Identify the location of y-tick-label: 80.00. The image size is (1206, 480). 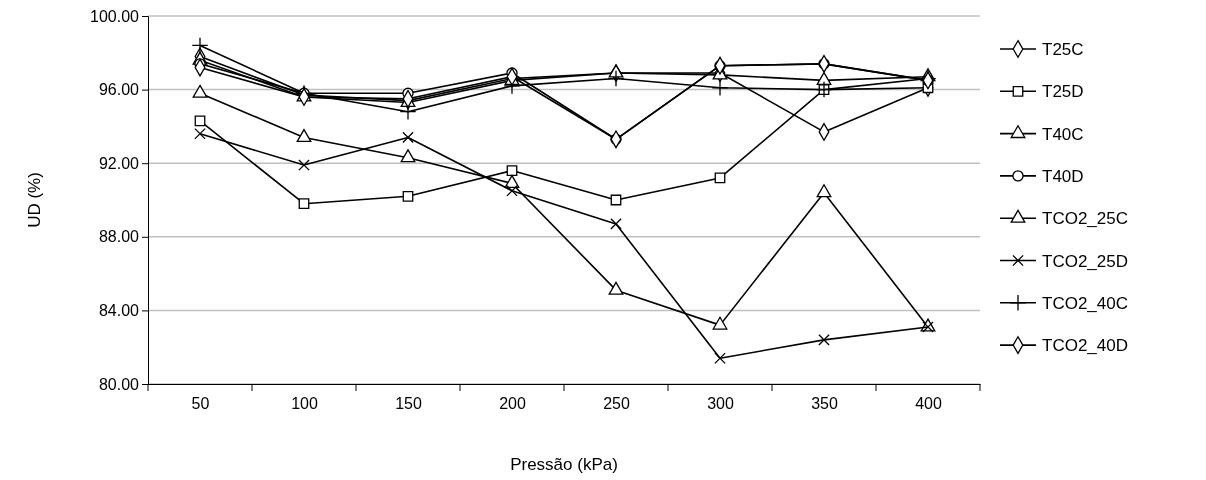
(119, 384).